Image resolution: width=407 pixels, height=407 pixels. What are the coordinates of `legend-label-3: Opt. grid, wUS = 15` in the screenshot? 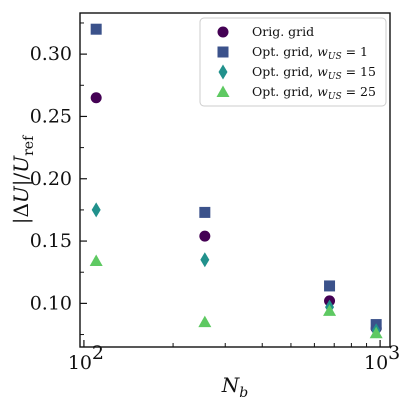 It's located at (314, 73).